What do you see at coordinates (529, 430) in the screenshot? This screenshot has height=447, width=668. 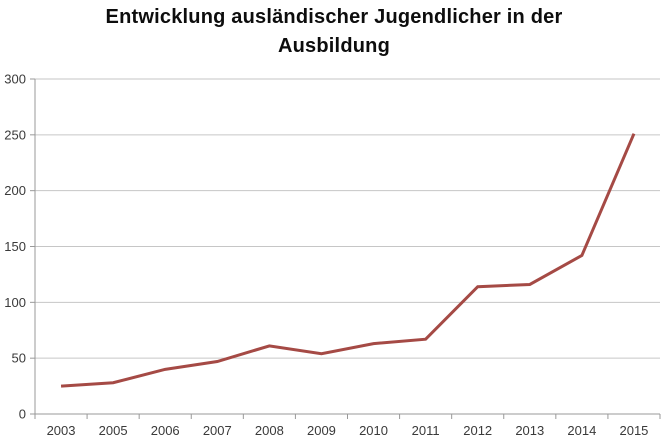 I see `x-tick-label: 2013` at bounding box center [529, 430].